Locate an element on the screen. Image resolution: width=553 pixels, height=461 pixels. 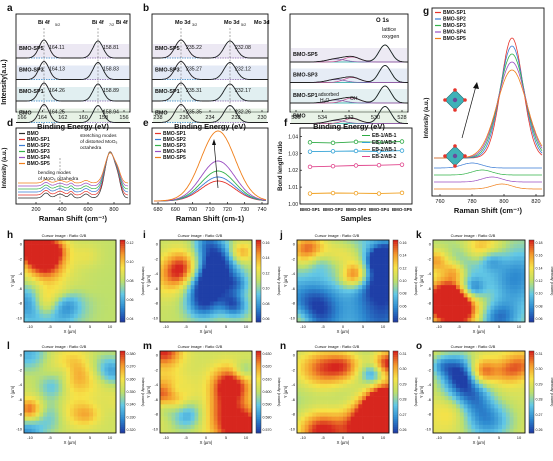
panel-letter: g is located at coordinates (426, 11).